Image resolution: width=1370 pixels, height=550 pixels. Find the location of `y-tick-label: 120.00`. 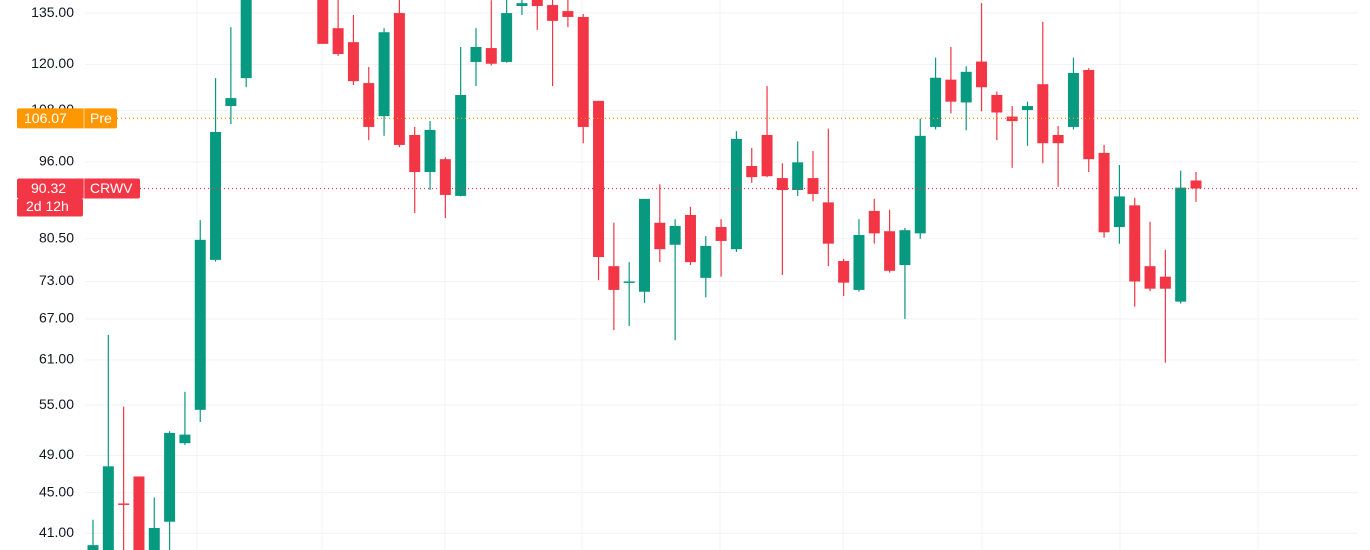

y-tick-label: 120.00 is located at coordinates (52, 63).